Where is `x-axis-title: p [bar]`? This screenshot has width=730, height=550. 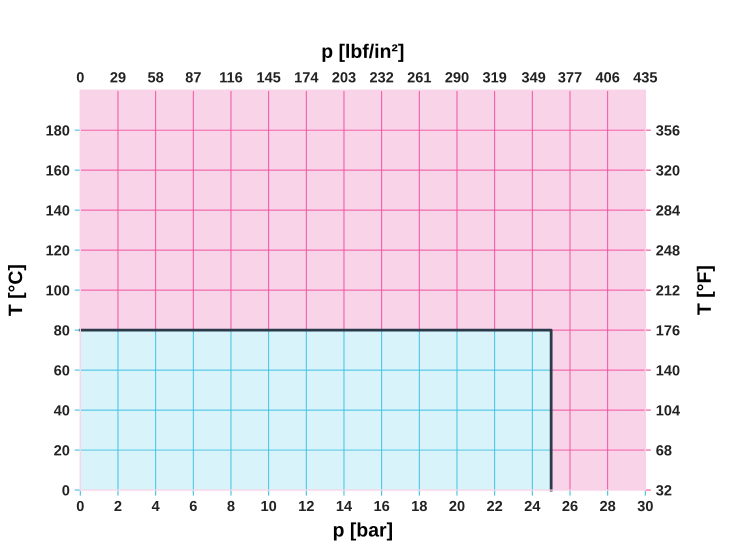
x-axis-title: p [bar] is located at coordinates (363, 531).